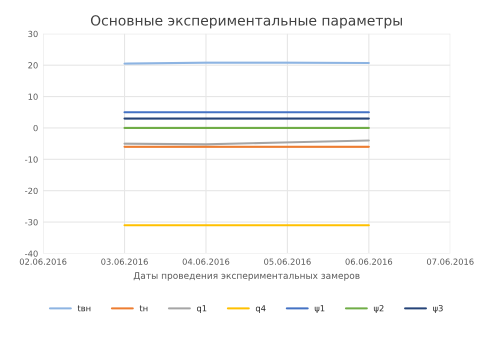 The height and width of the screenshot is (338, 479). Describe the element at coordinates (84, 308) in the screenshot. I see `legend-label: tвн` at that location.